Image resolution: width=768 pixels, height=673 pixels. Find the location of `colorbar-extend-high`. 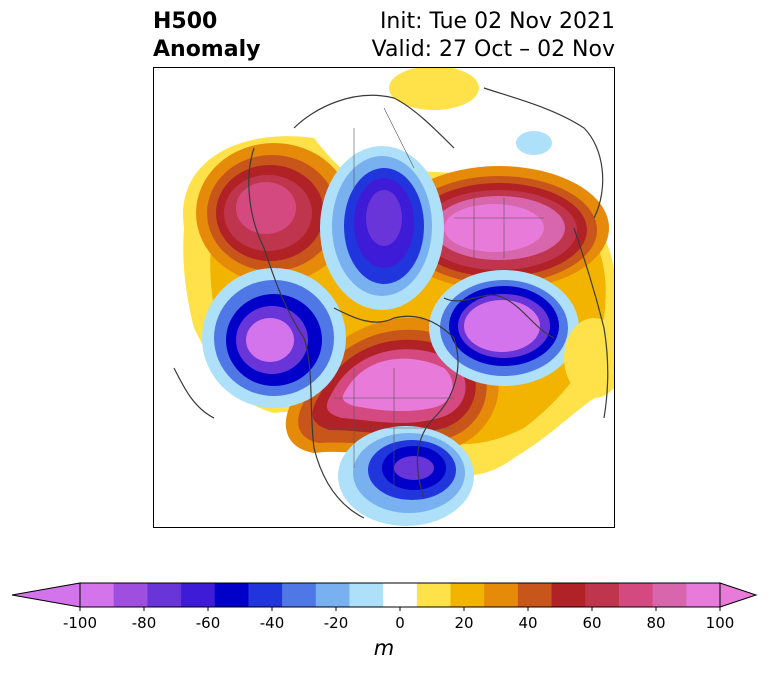

colorbar-extend-high is located at coordinates (738, 595).